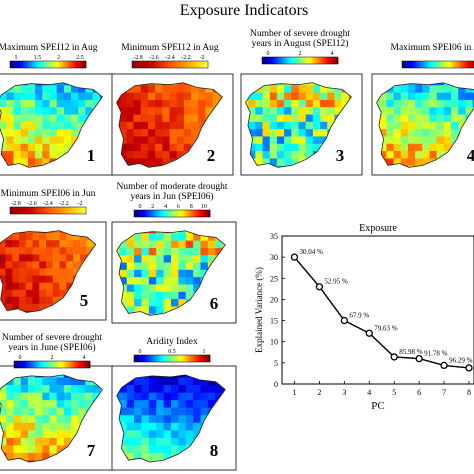  What do you see at coordinates (178, 207) in the screenshot?
I see `colorbar-tick-label: 6` at bounding box center [178, 207].